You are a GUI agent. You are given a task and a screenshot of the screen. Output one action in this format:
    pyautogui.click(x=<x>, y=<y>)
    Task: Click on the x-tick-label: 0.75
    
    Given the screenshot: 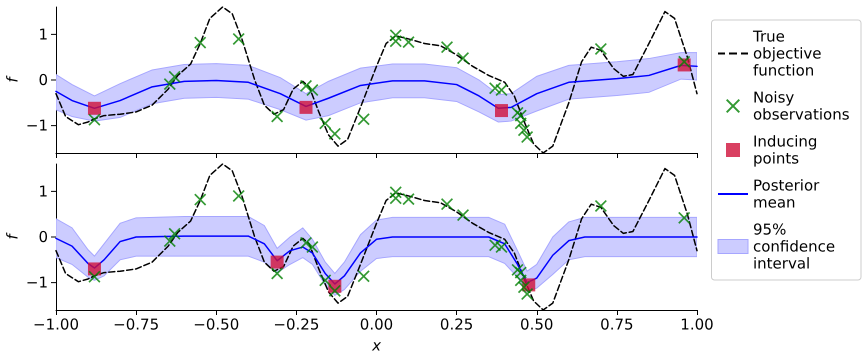 What is the action you would take?
    pyautogui.click(x=617, y=325)
    